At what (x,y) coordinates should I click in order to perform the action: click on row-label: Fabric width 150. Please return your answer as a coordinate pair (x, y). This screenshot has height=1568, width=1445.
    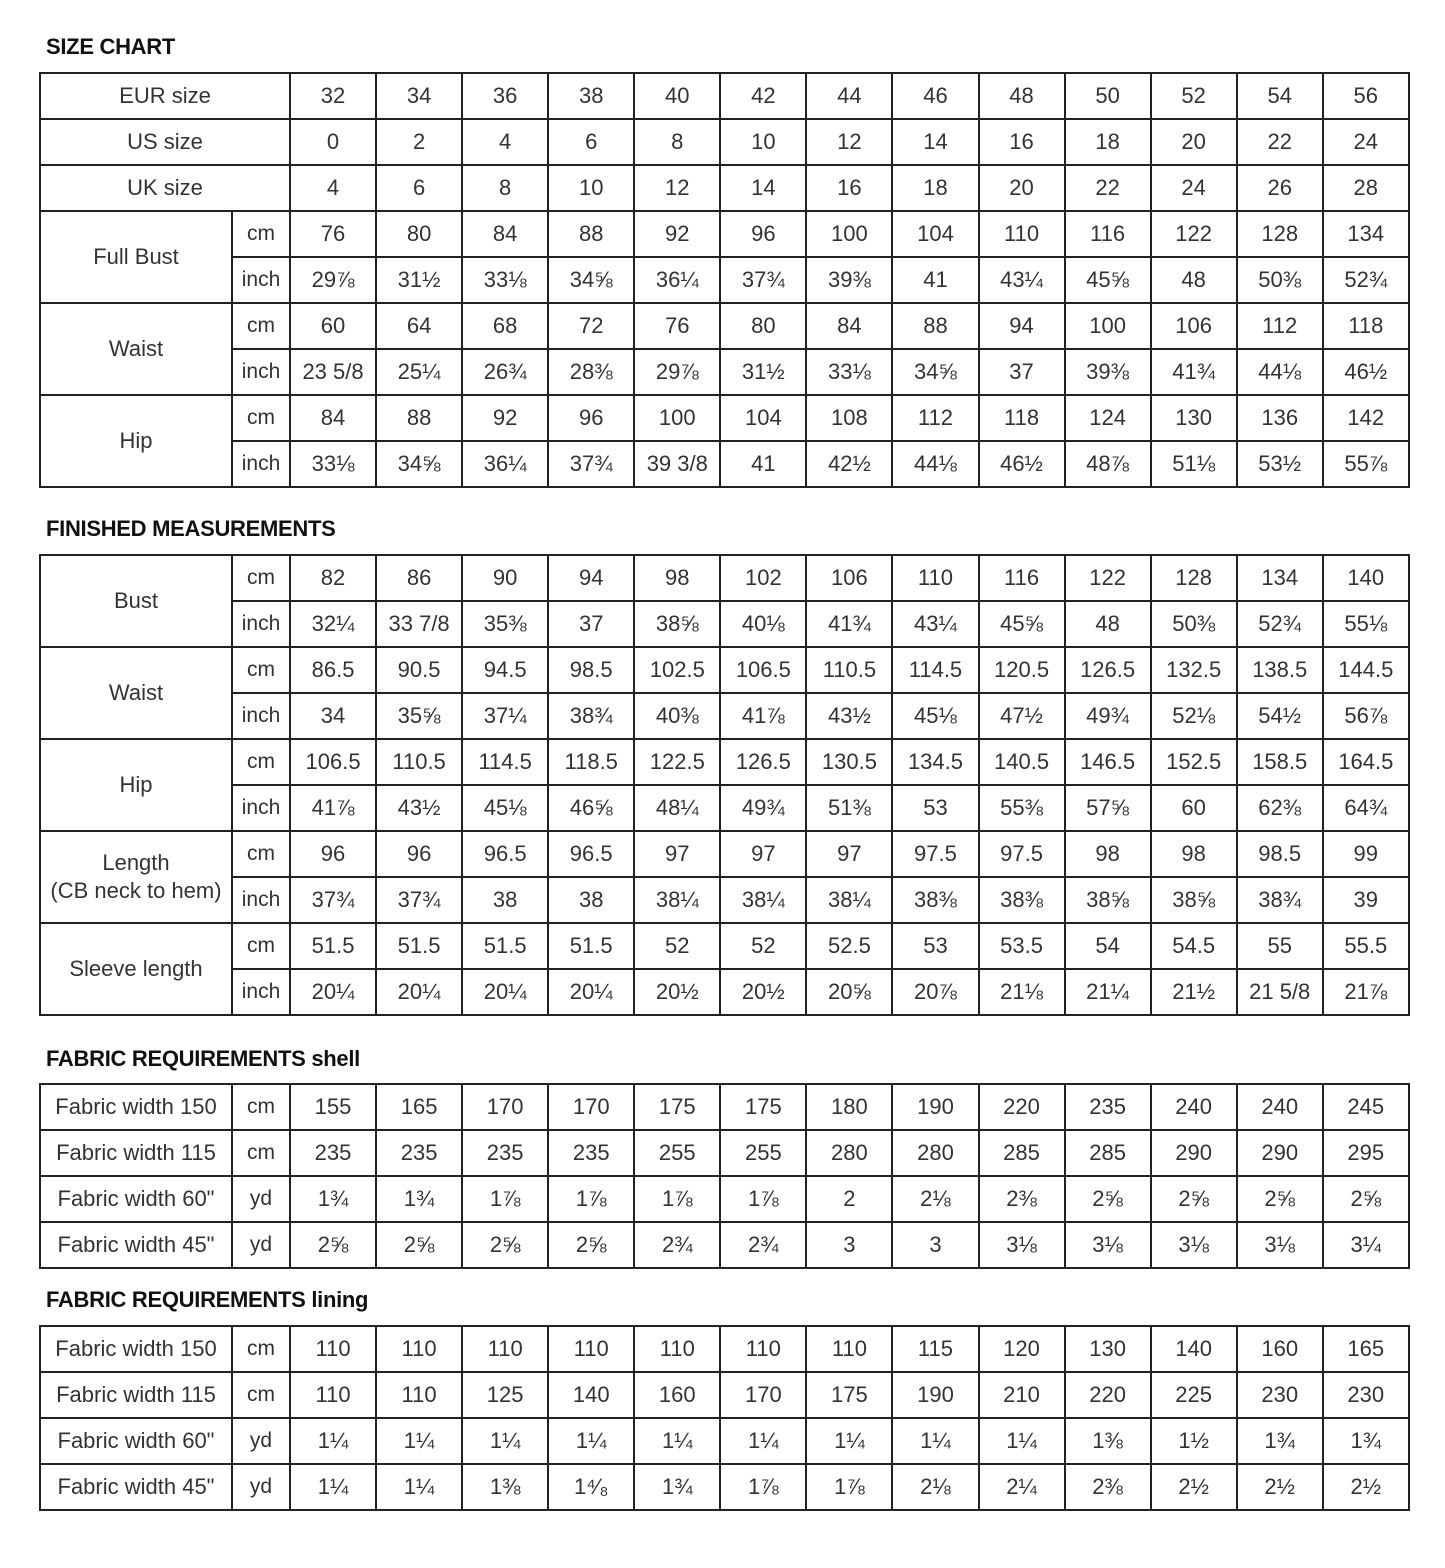
    Looking at the image, I should click on (136, 1107).